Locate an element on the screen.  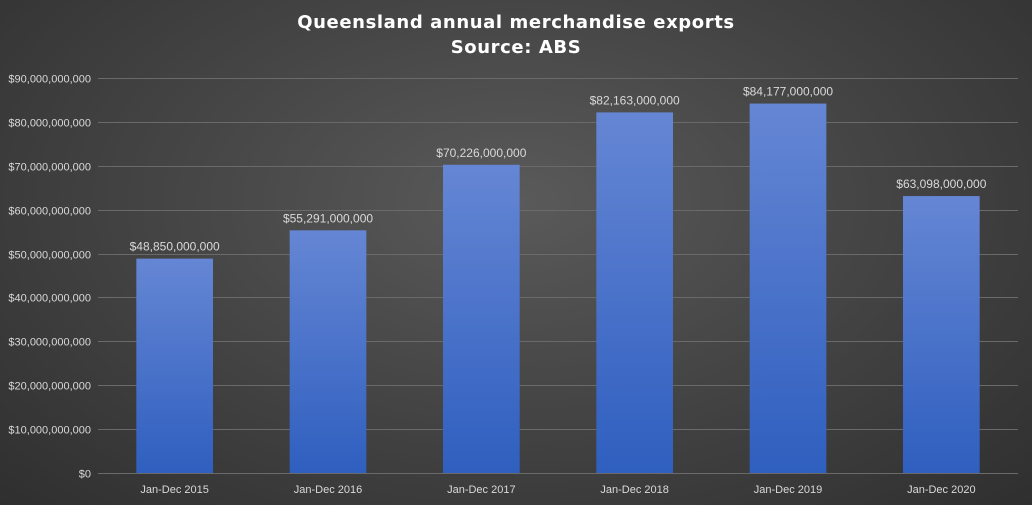
x-tick-label: Jan-Dec 2015 is located at coordinates (174, 490).